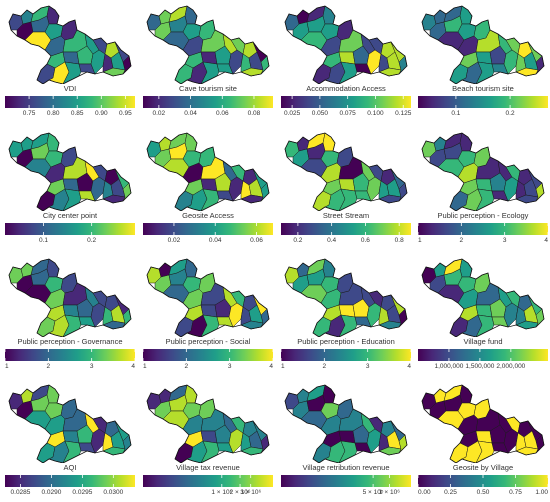 The image size is (550, 502). Describe the element at coordinates (208, 494) in the screenshot. I see `colorbar-tick-labels: 1 × 10⁶ 2 × 10⁶ 3 × 10⁶` at that location.